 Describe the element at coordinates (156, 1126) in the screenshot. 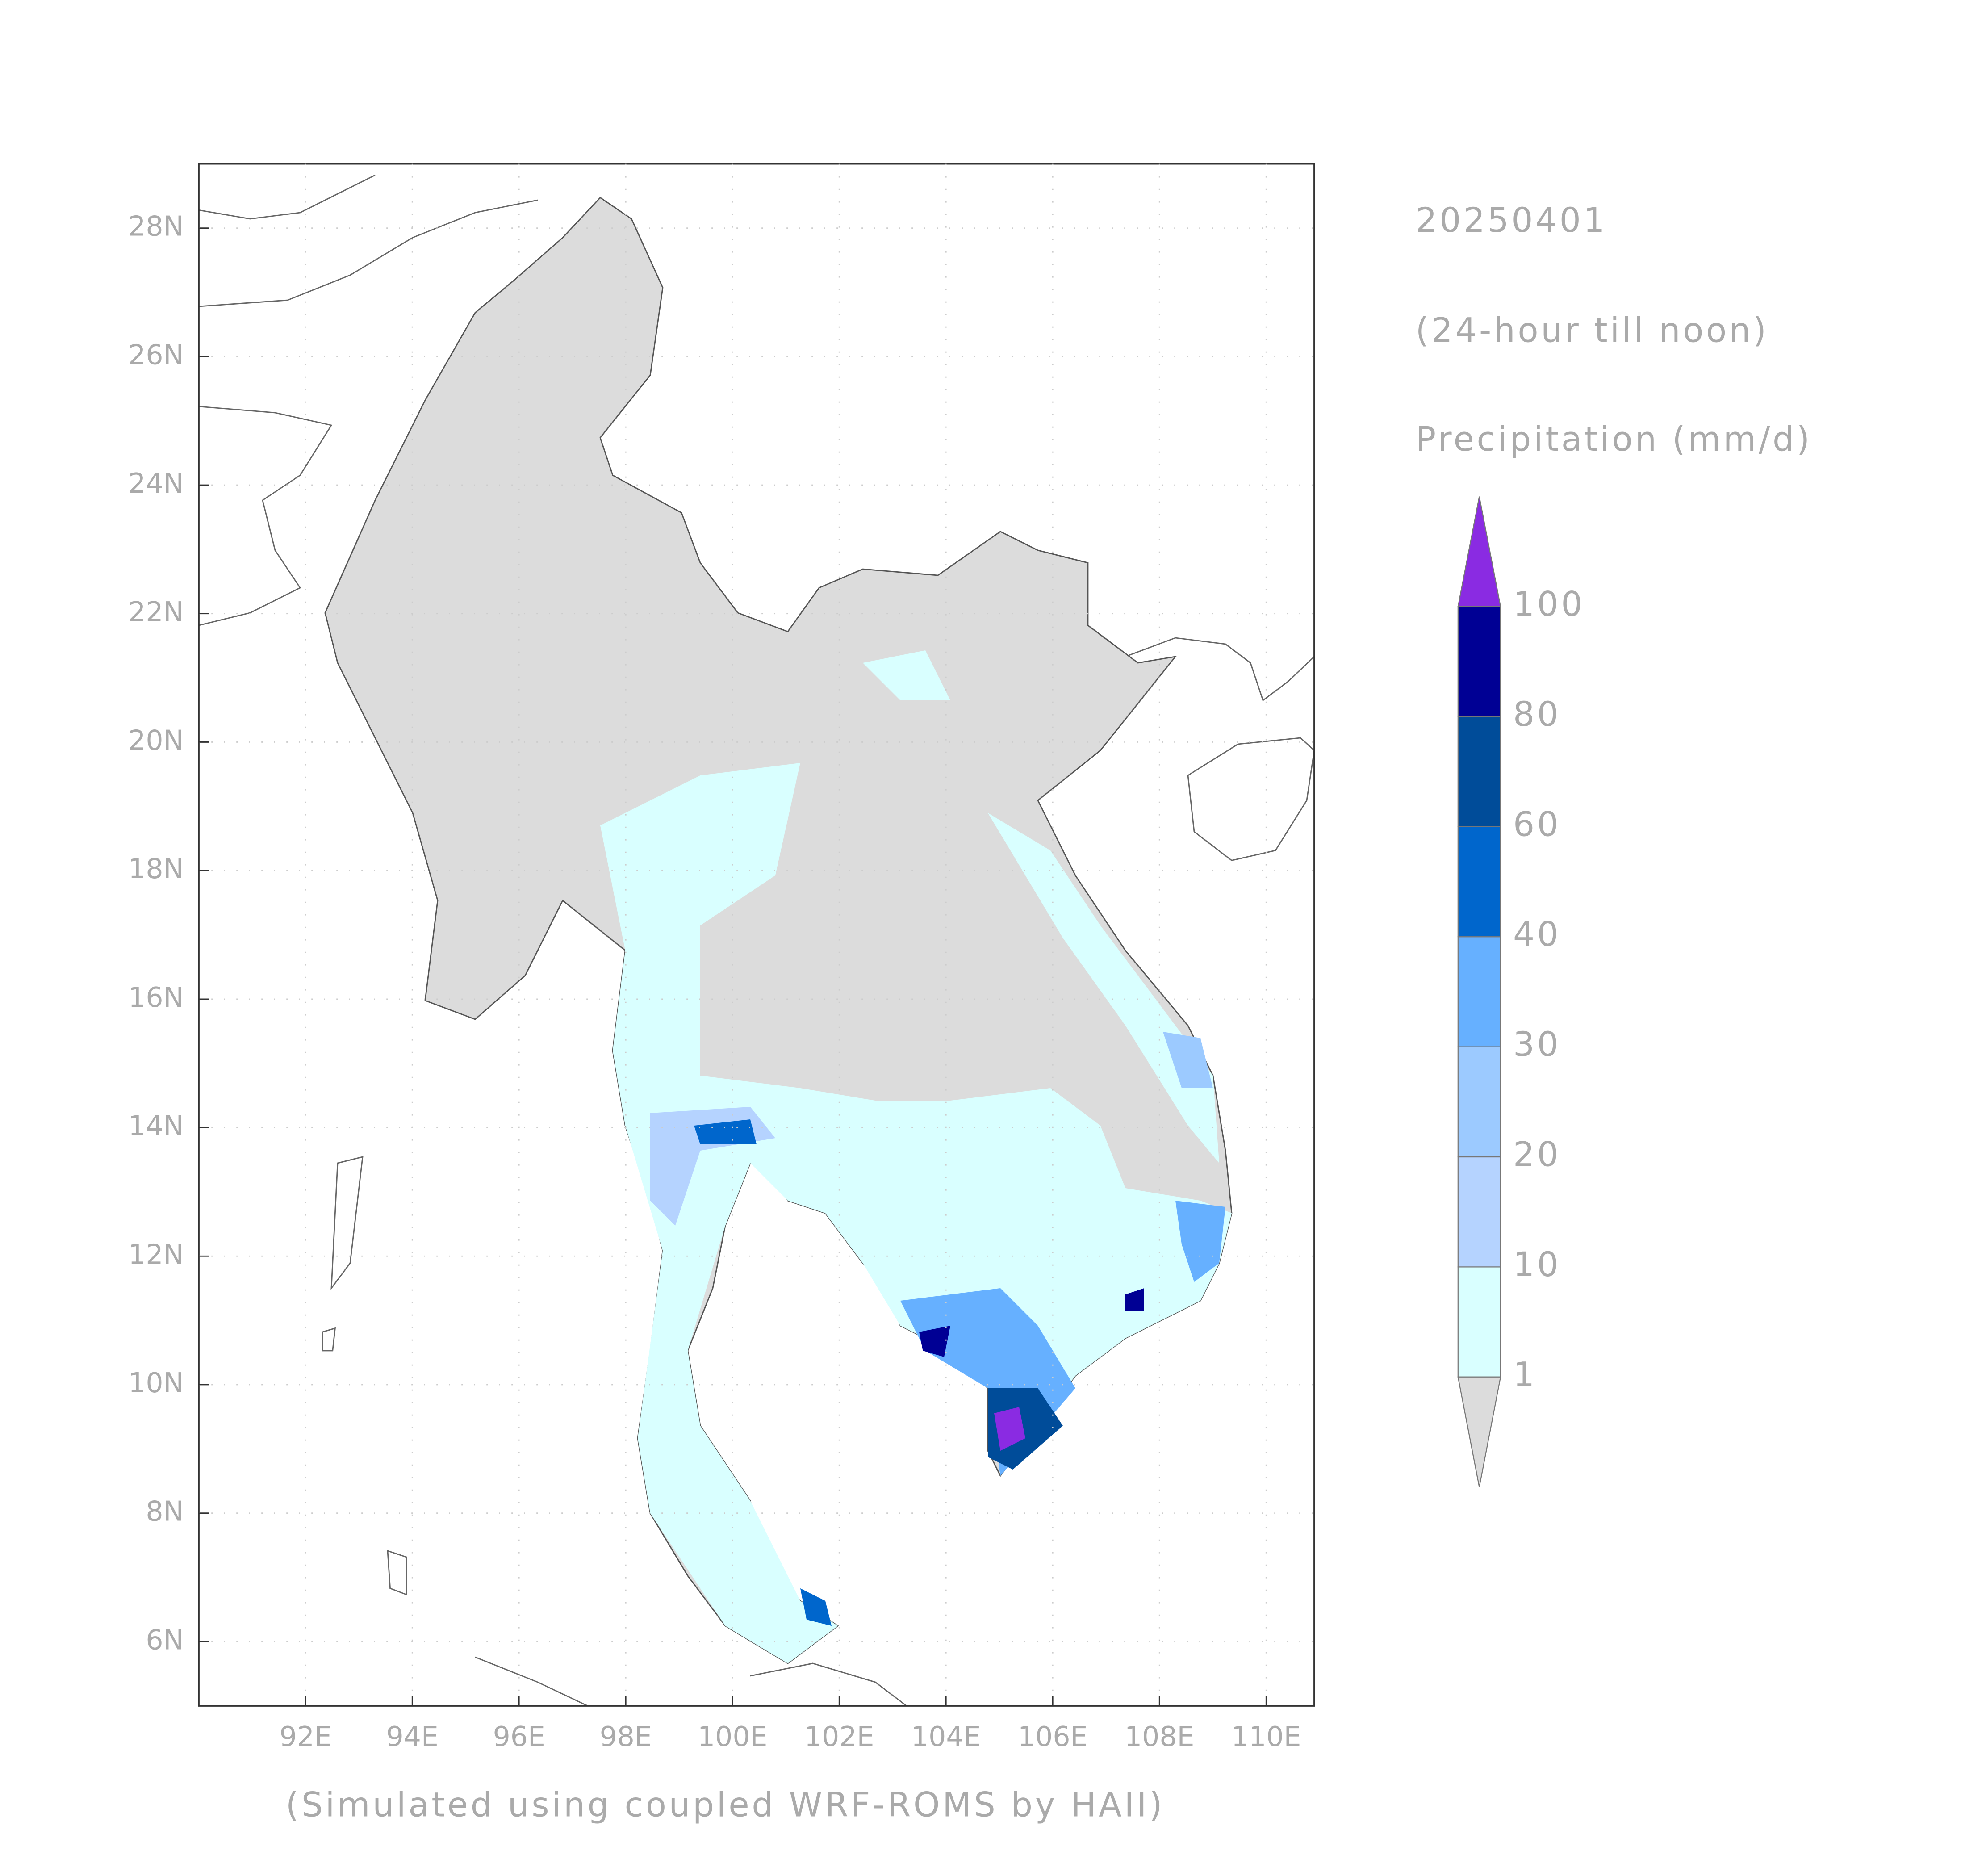

I see `y-tick-label: 14N` at that location.